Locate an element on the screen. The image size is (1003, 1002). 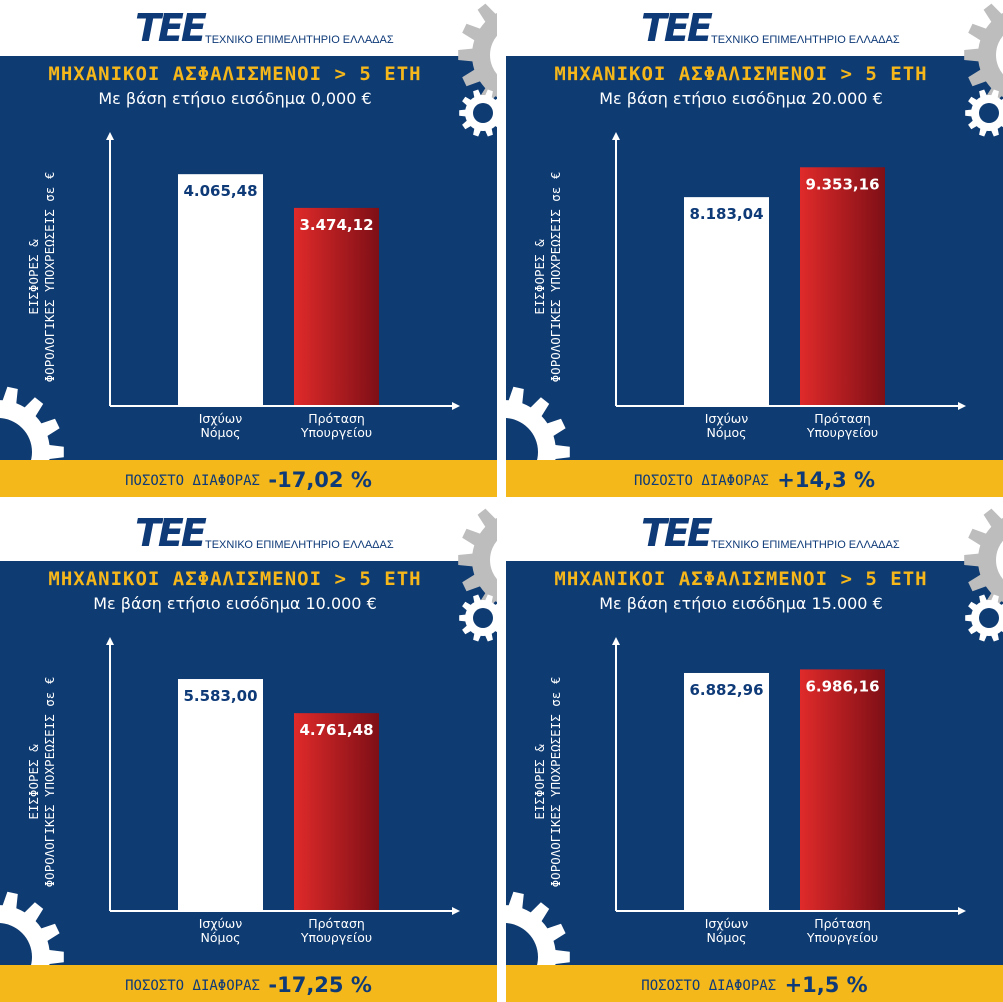
difference-text: ΠΟΣΟΣΤΟ ΔΙΑΦΟΡΑΣ -17,02 % is located at coordinates (248, 480).